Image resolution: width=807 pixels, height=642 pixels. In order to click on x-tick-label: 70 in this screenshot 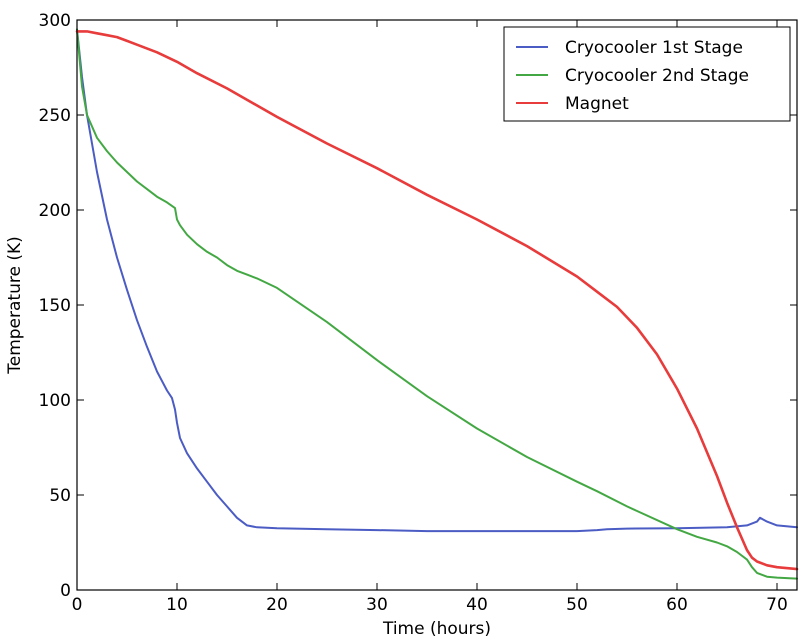, I will do `click(777, 605)`.